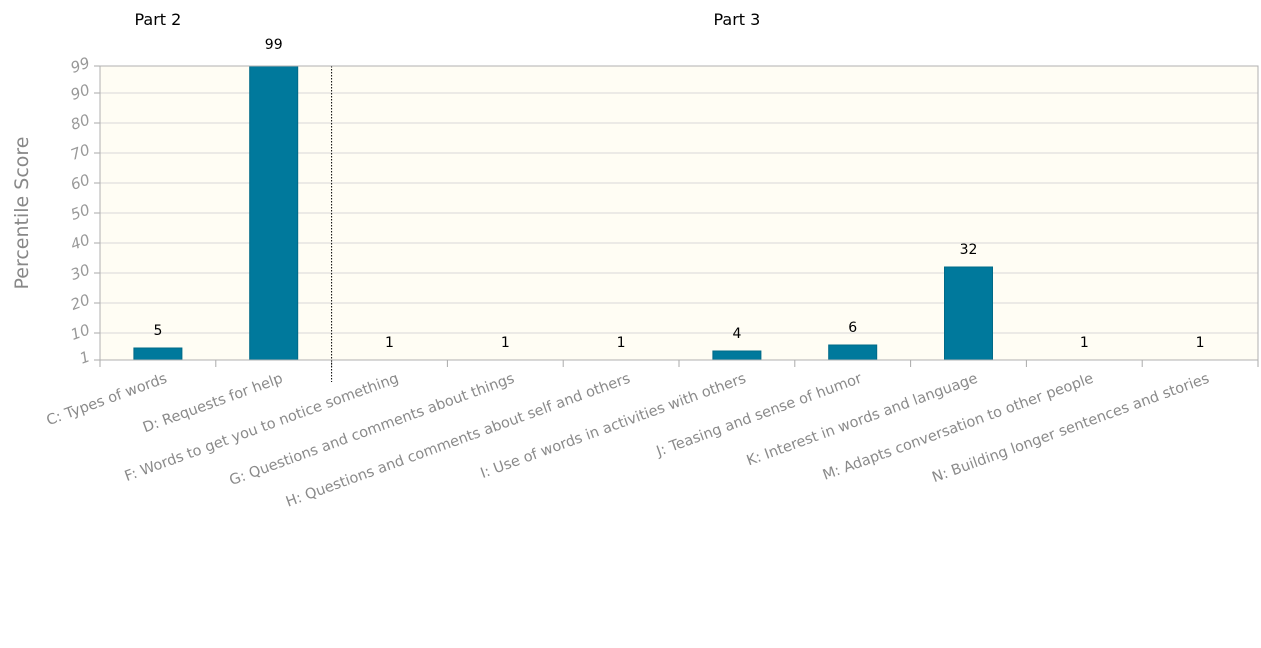 The width and height of the screenshot is (1261, 648). I want to click on y-tick-label: 20, so click(80, 301).